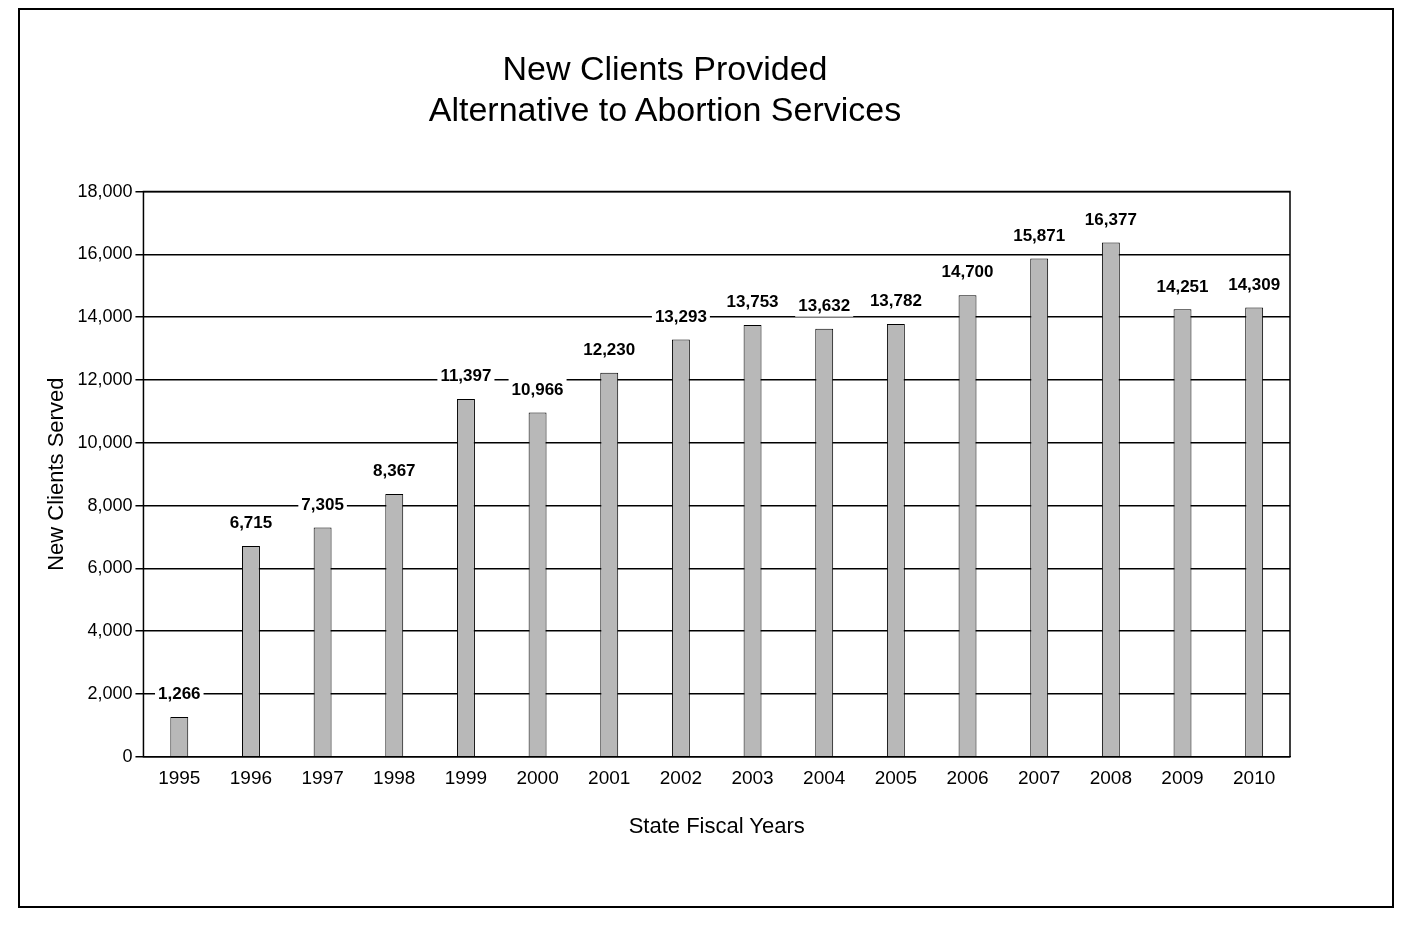  Describe the element at coordinates (681, 778) in the screenshot. I see `x-tick-label: 2002` at that location.